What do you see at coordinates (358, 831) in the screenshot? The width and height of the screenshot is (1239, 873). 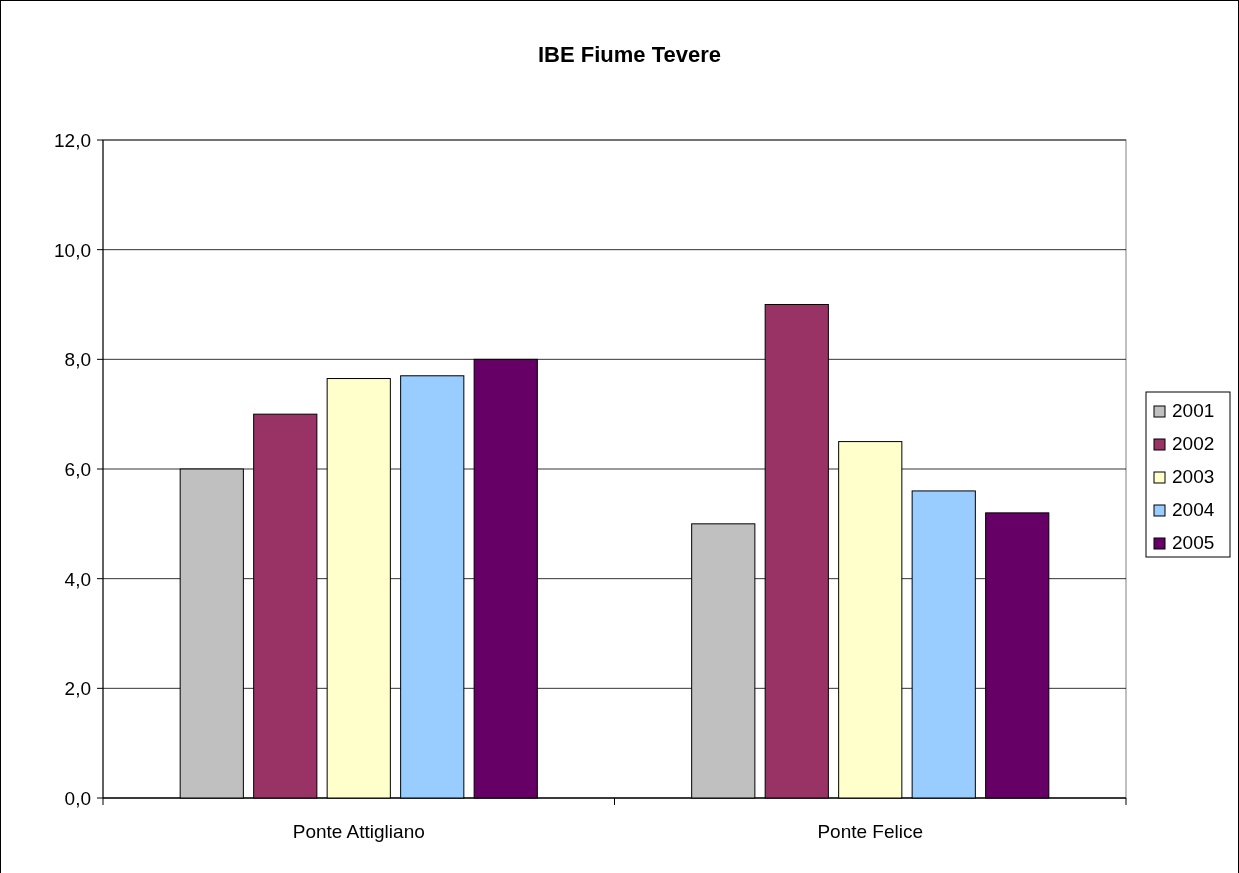 I see `x-tick-label: Ponte Attigliano` at bounding box center [358, 831].